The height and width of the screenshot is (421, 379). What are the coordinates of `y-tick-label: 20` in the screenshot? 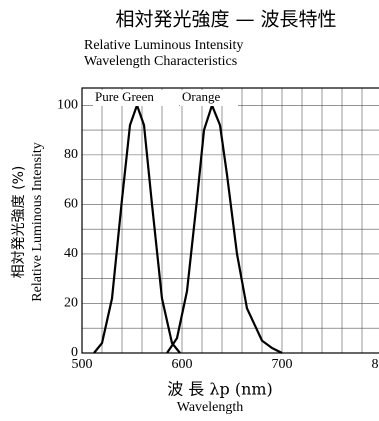 It's located at (71, 303).